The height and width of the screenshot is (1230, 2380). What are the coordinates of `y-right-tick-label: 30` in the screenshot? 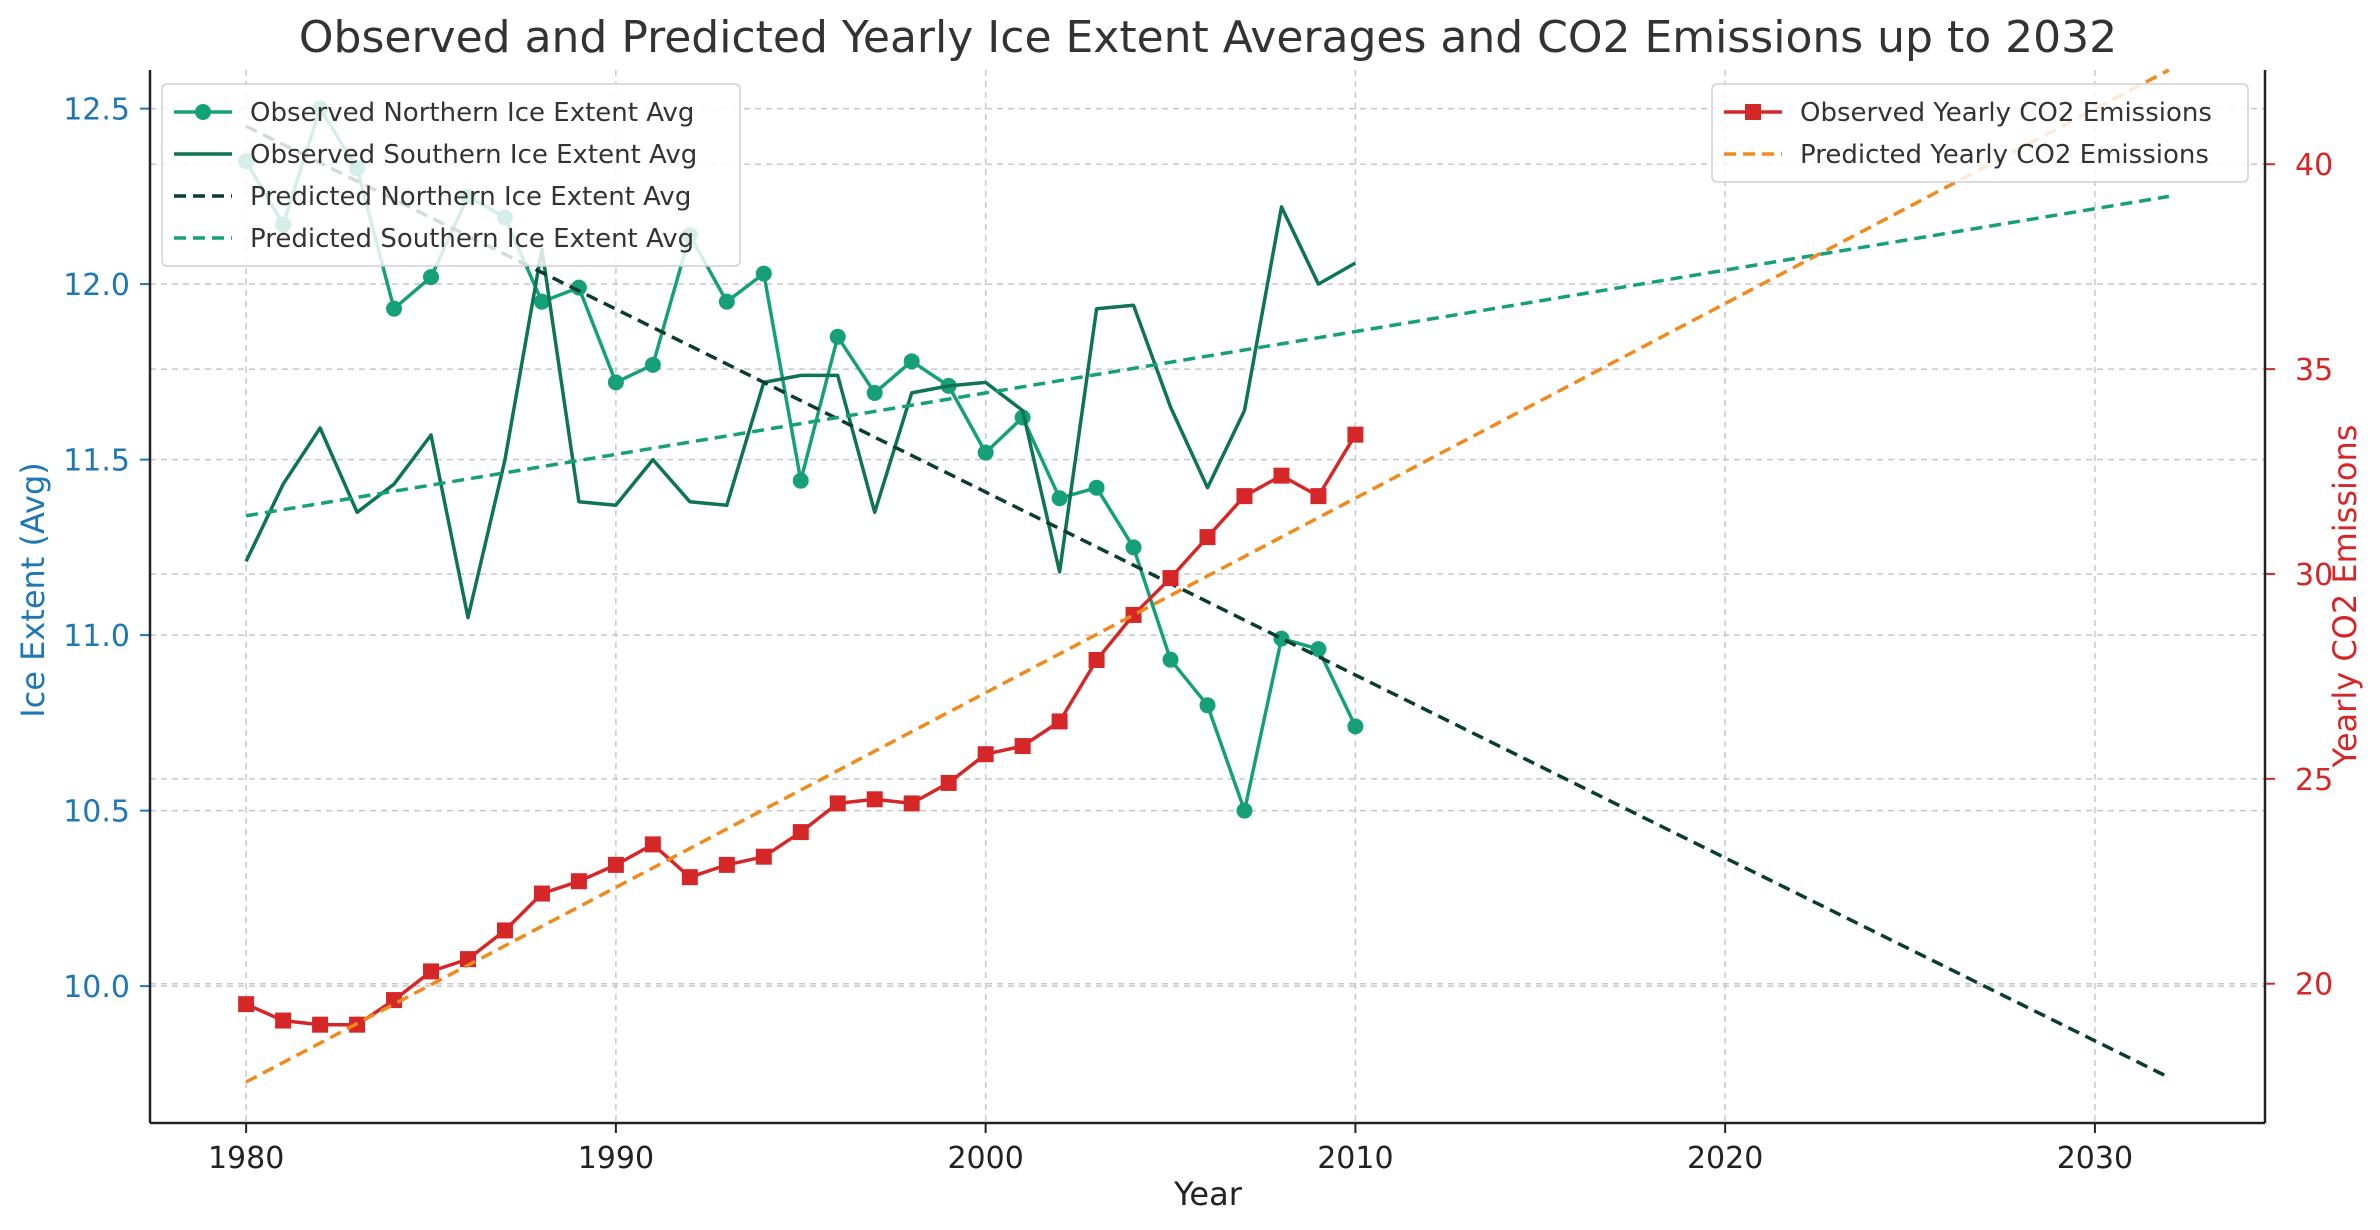 It's located at (2314, 575).